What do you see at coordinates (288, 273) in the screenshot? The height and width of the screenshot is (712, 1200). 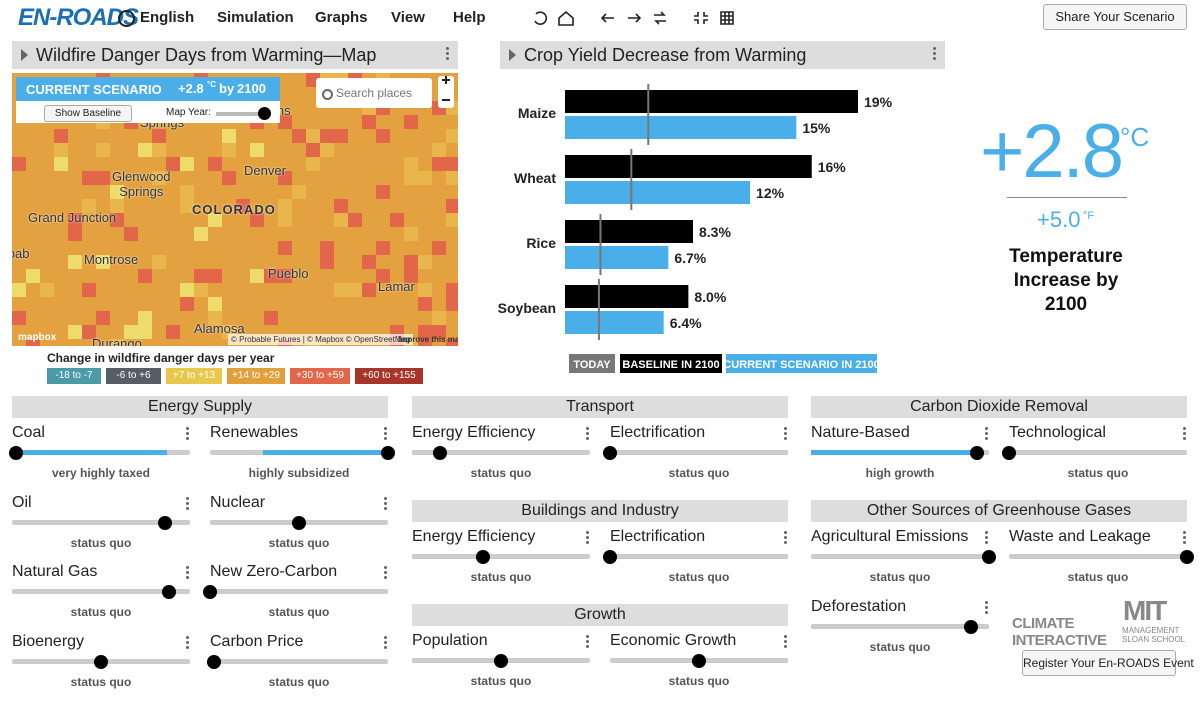 I see `place-label: Pueblo` at bounding box center [288, 273].